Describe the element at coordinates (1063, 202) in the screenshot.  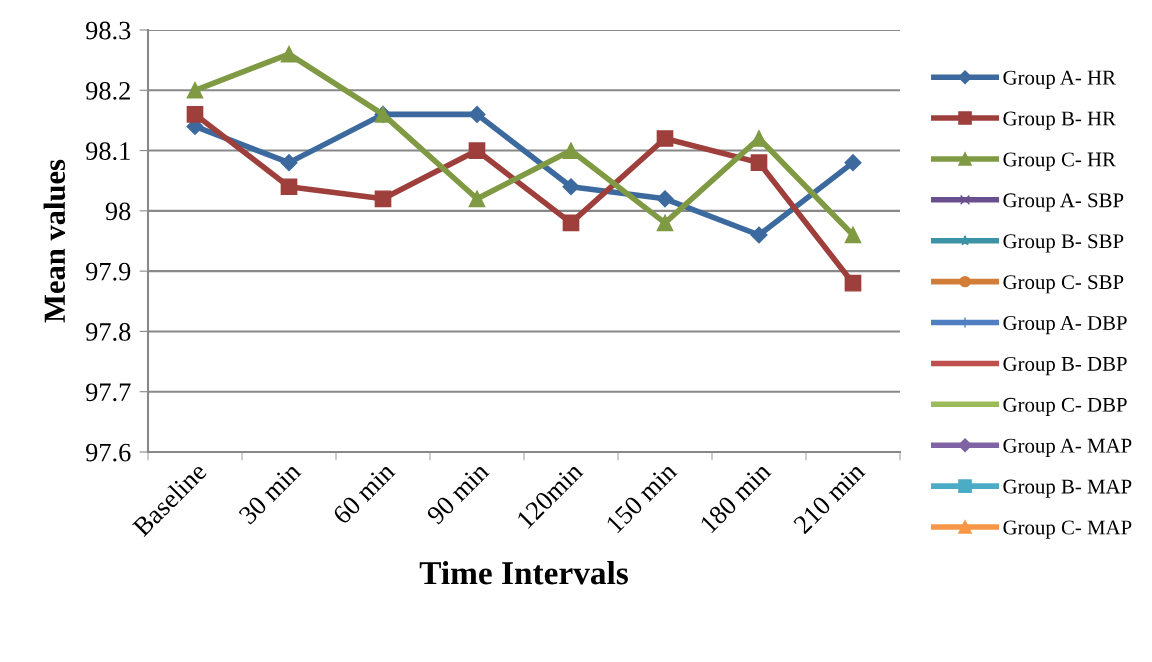
I see `legend-label: Group A- SBP` at that location.